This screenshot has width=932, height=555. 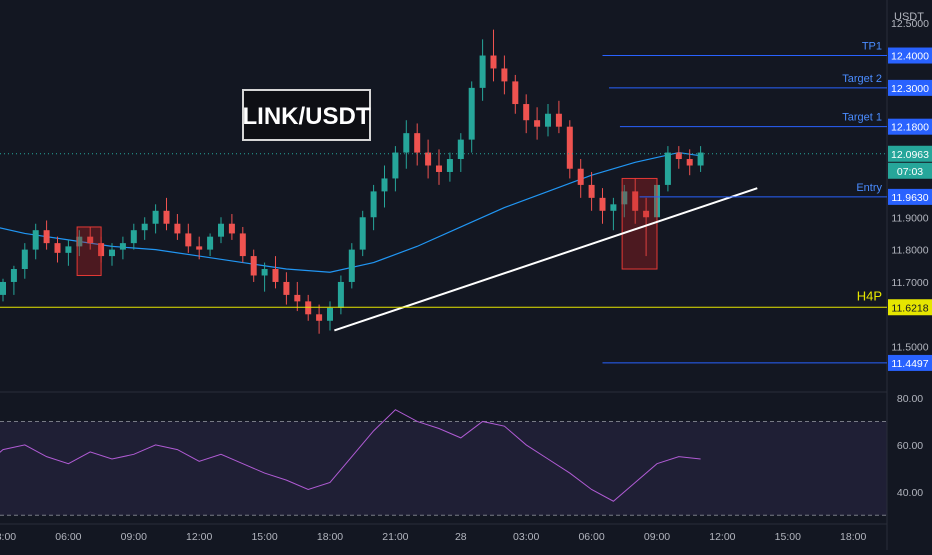 I want to click on level-tag-0: 12.4000, so click(x=910, y=57).